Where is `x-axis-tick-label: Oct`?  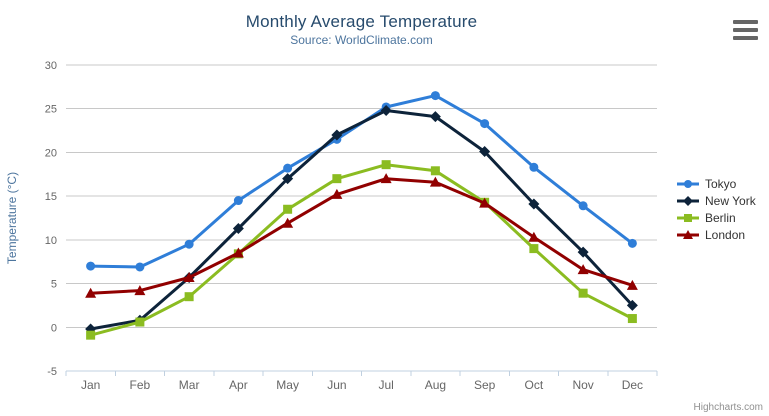
x-axis-tick-label: Oct is located at coordinates (534, 385).